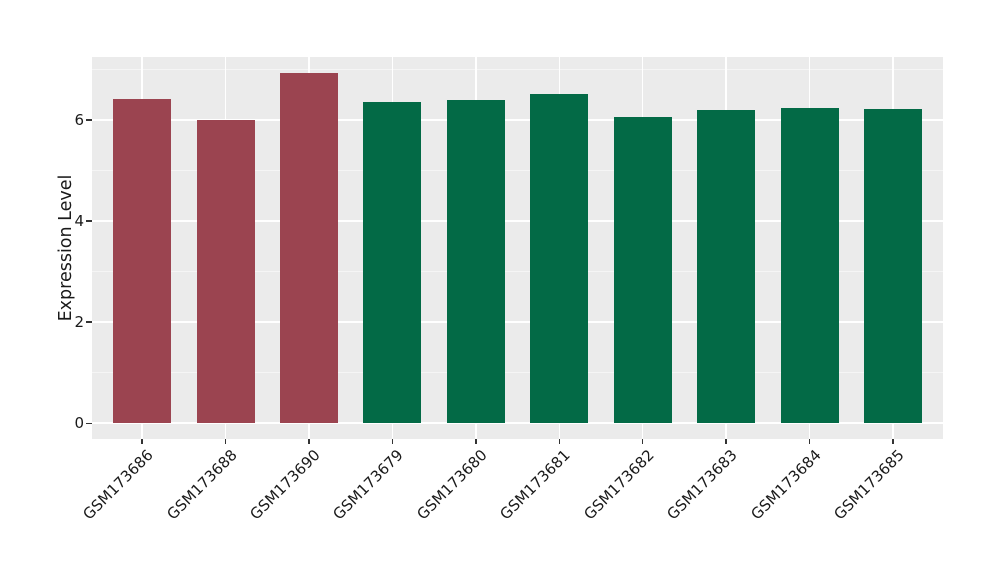 The height and width of the screenshot is (580, 1000). What do you see at coordinates (368, 485) in the screenshot?
I see `x-tick-label: GSM173679` at bounding box center [368, 485].